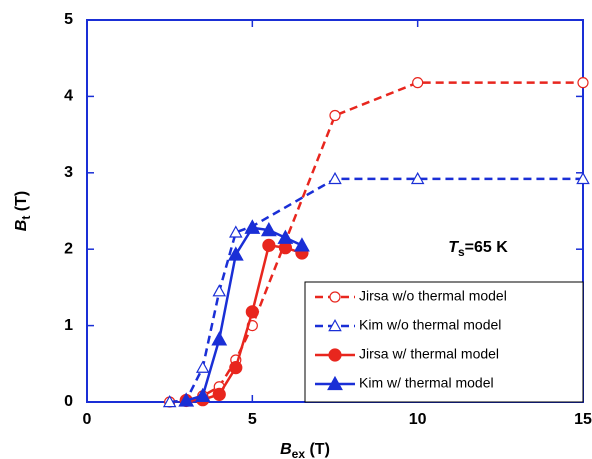 The width and height of the screenshot is (592, 459). I want to click on y-tick-label: 0, so click(68, 401).